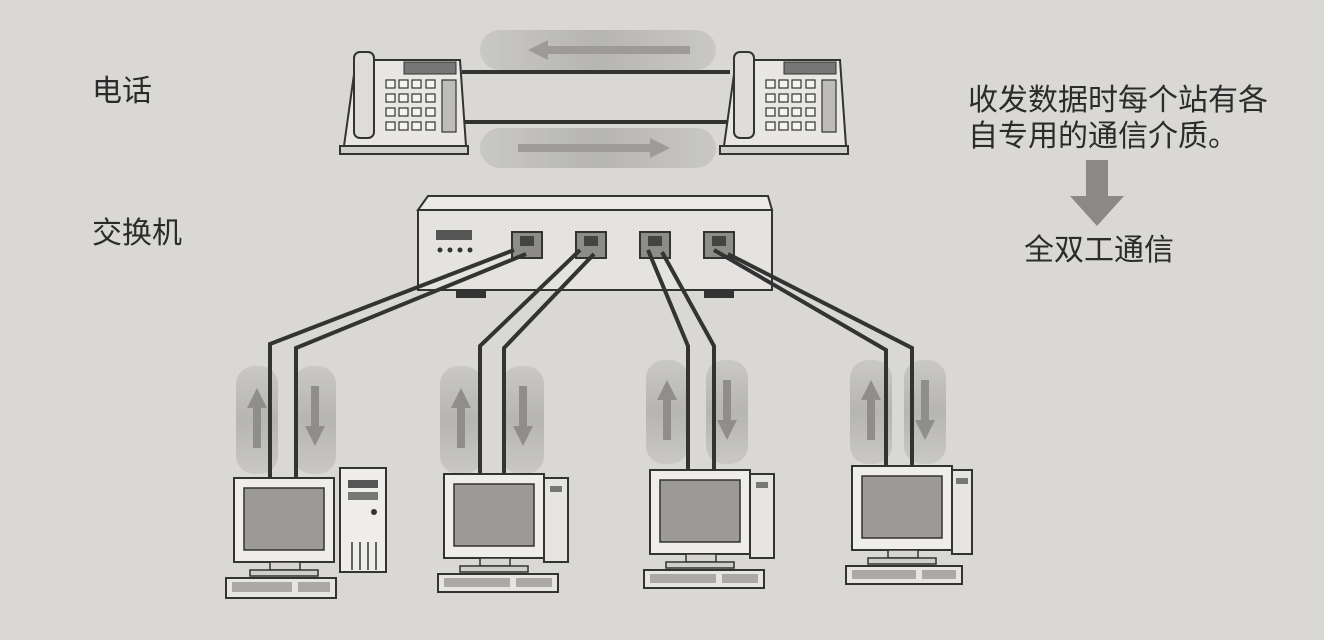  What do you see at coordinates (1118, 100) in the screenshot?
I see `explanation-line-1: 收发数据时每个站有各` at bounding box center [1118, 100].